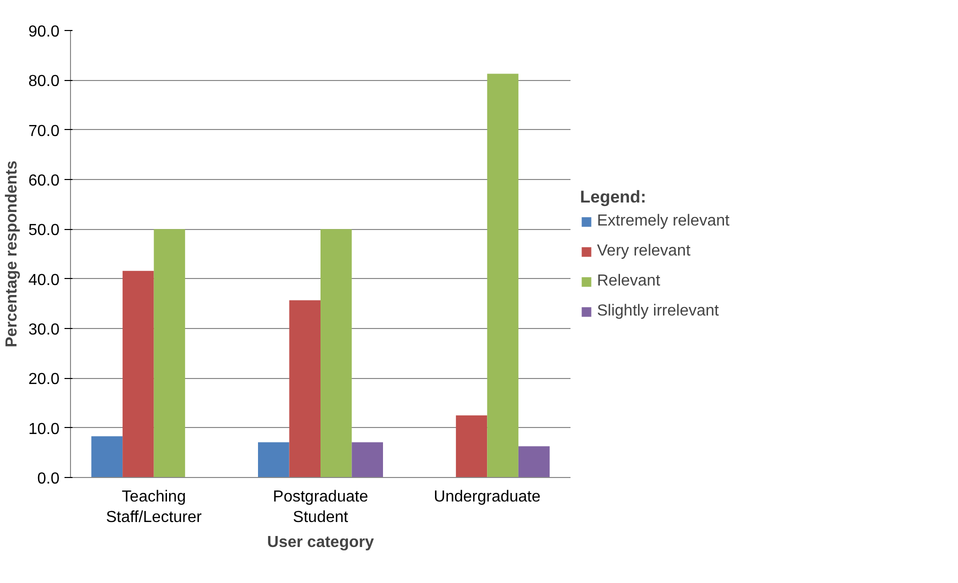  Describe the element at coordinates (44, 280) in the screenshot. I see `y-tick-label: 40.0` at that location.